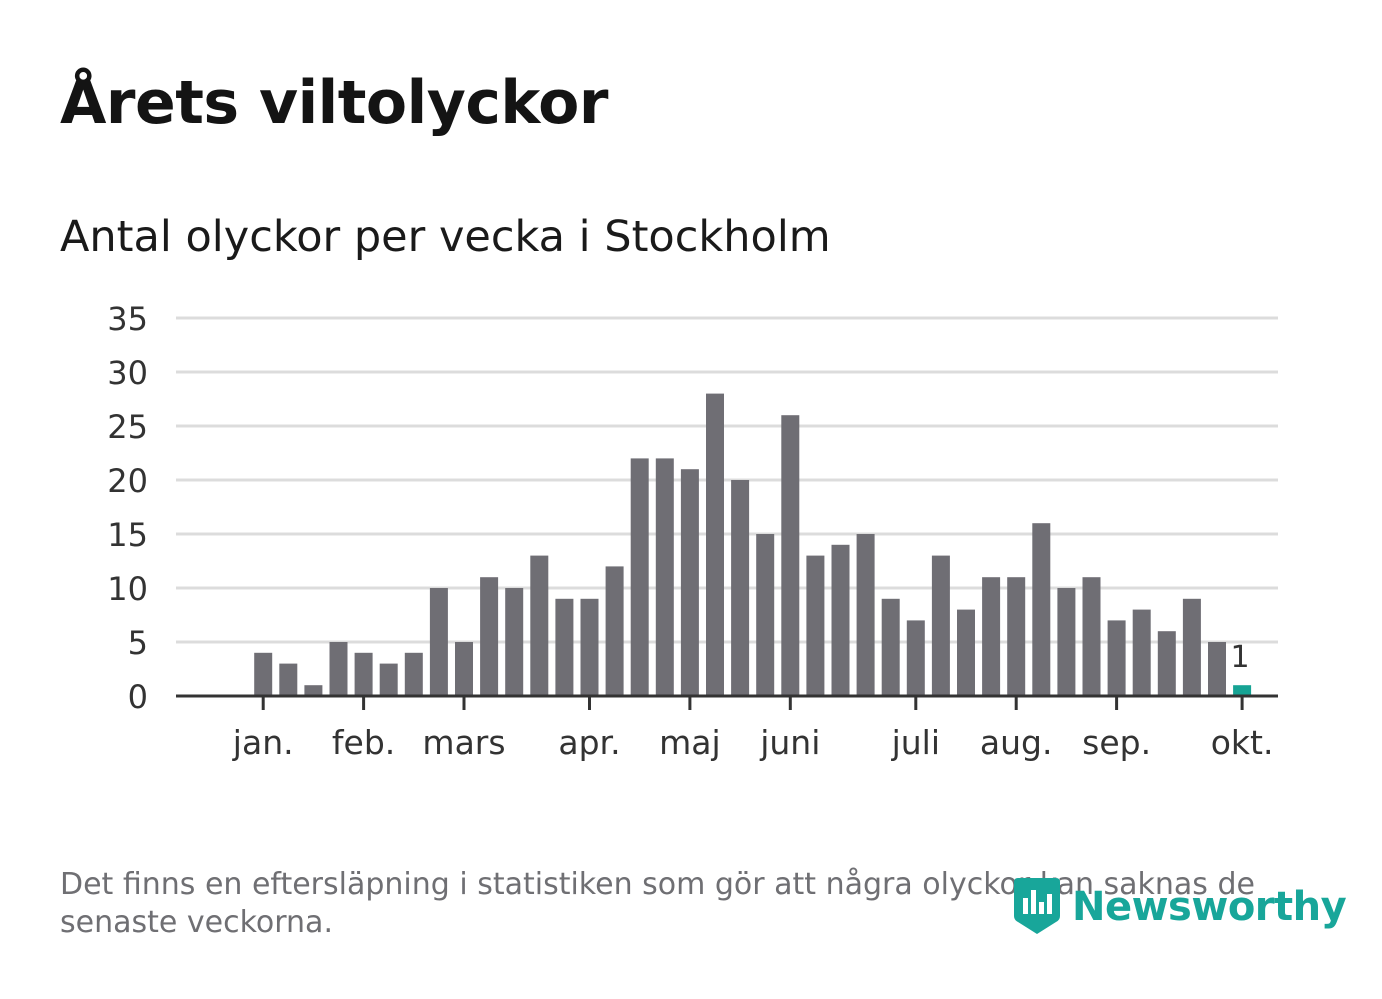 This screenshot has width=1382, height=999. Describe the element at coordinates (334, 103) in the screenshot. I see `chart-title: Årets viltolyckor` at that location.